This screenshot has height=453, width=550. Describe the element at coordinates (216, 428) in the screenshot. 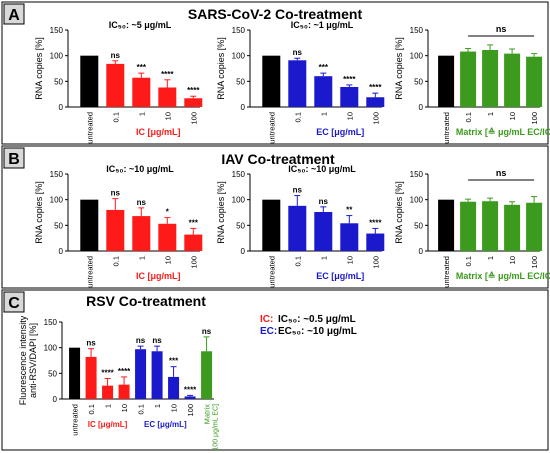

I see `x-tick-label-sub: [≙ 100 μg/mL EC]` at that location.